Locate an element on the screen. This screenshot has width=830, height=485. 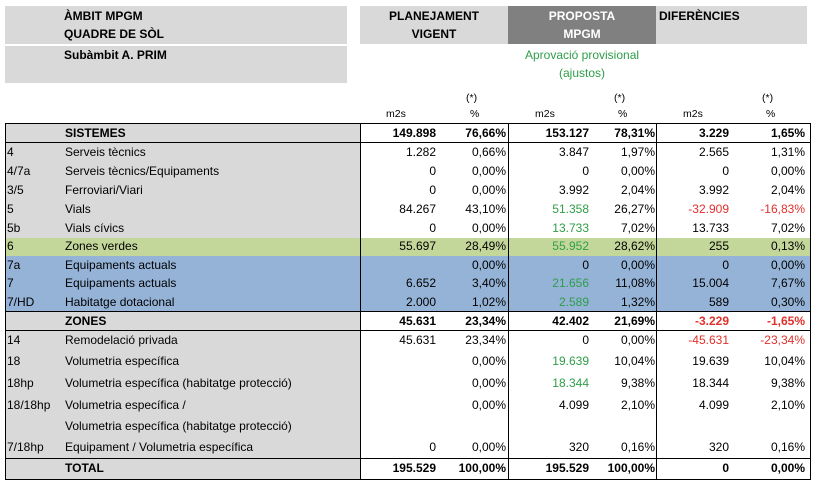
row-code: 14 is located at coordinates (14, 340).